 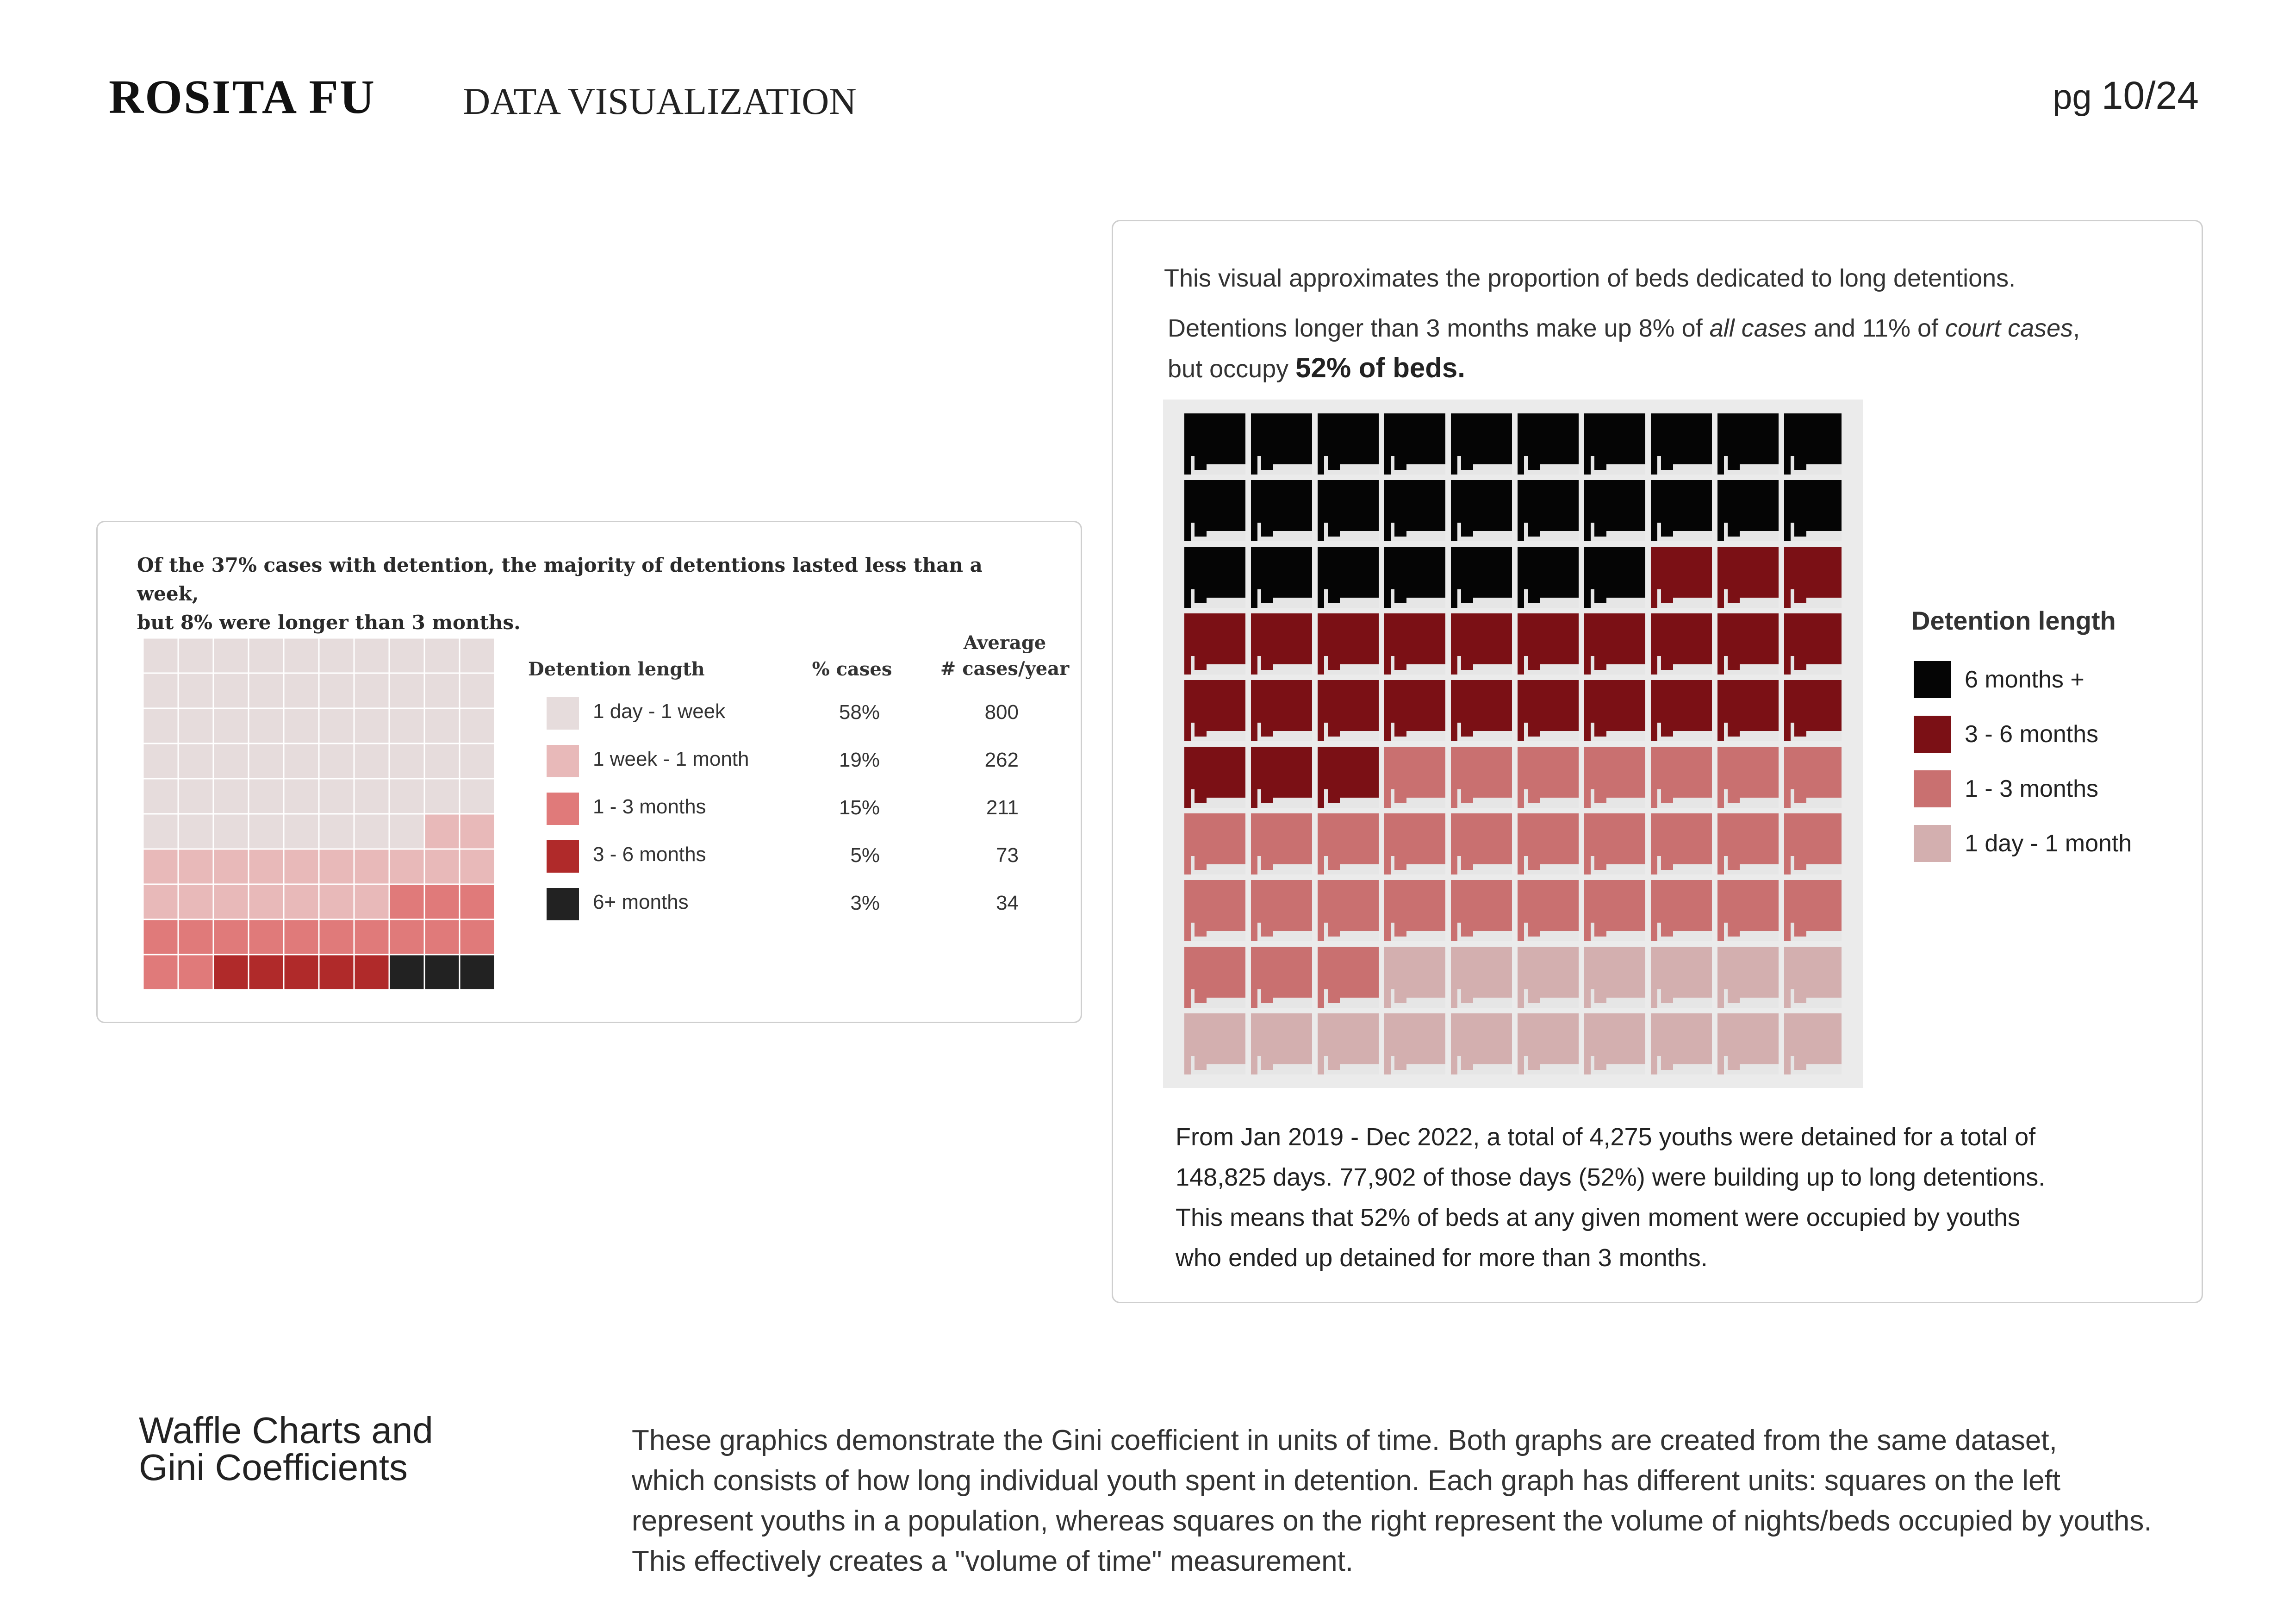 I want to click on section-title: DATA VISUALIZATION, so click(x=660, y=101).